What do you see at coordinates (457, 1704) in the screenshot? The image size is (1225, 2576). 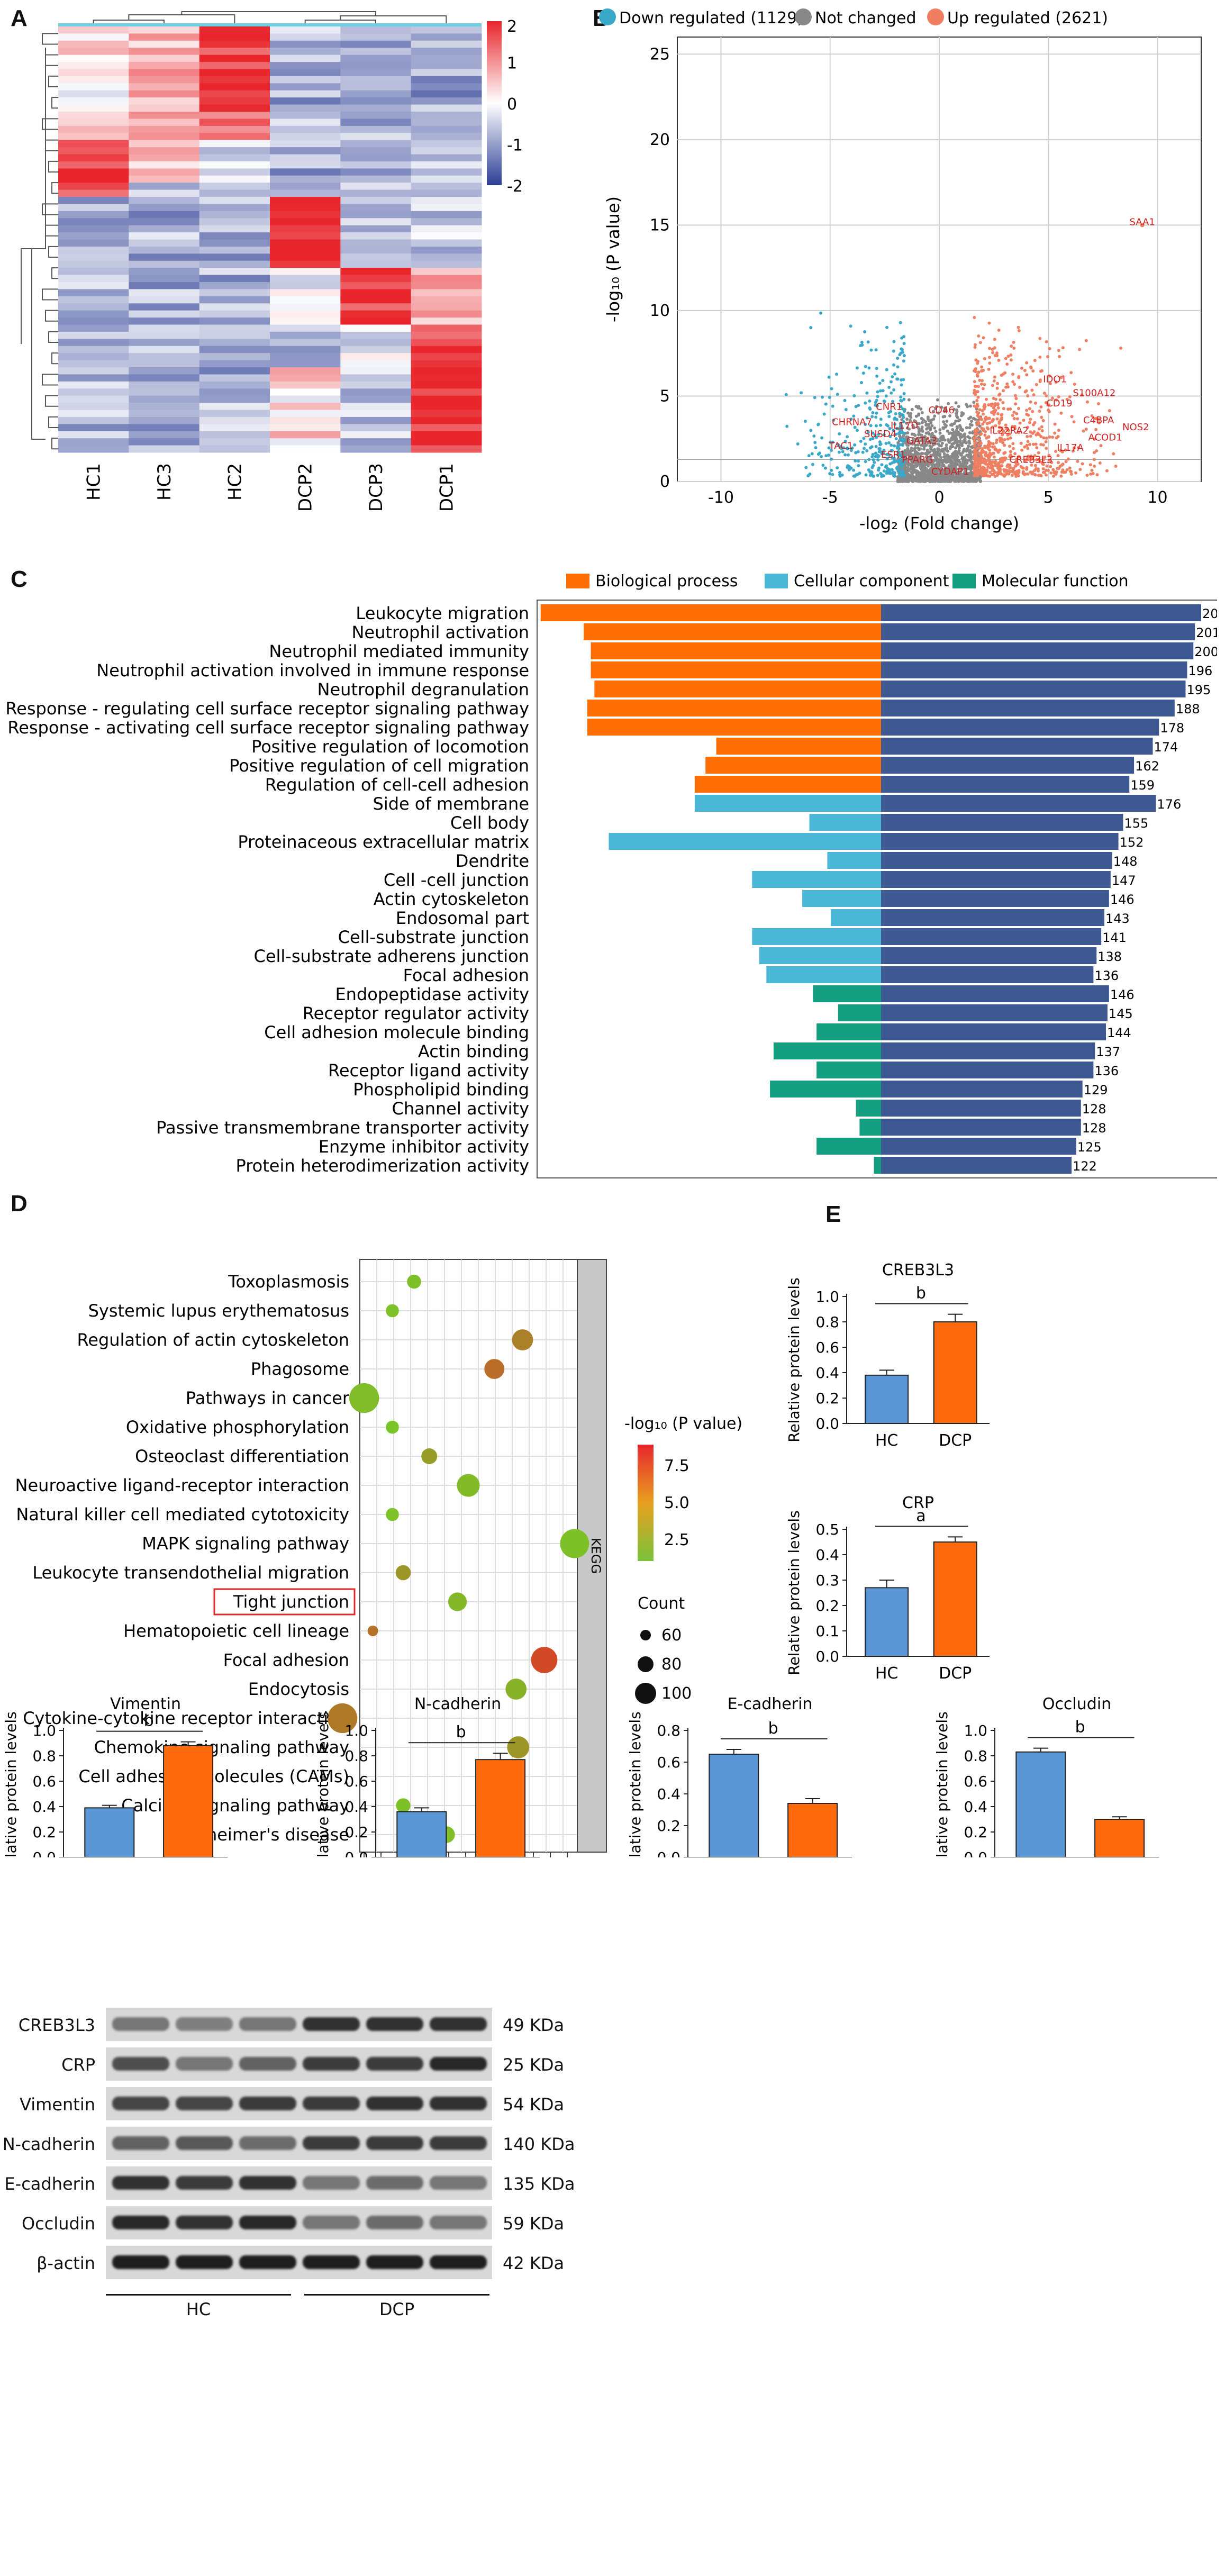 I see `bar-chart-title: N-cadherin` at bounding box center [457, 1704].